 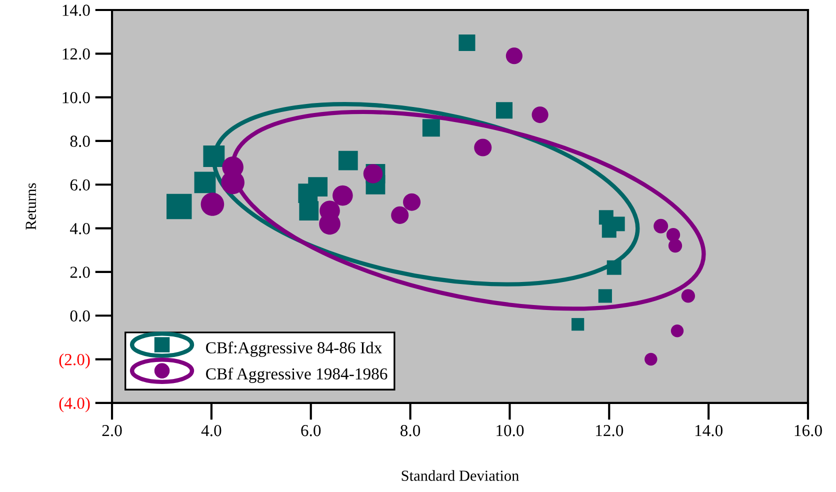 What do you see at coordinates (460, 475) in the screenshot?
I see `x-axis-title: Standard Deviation` at bounding box center [460, 475].